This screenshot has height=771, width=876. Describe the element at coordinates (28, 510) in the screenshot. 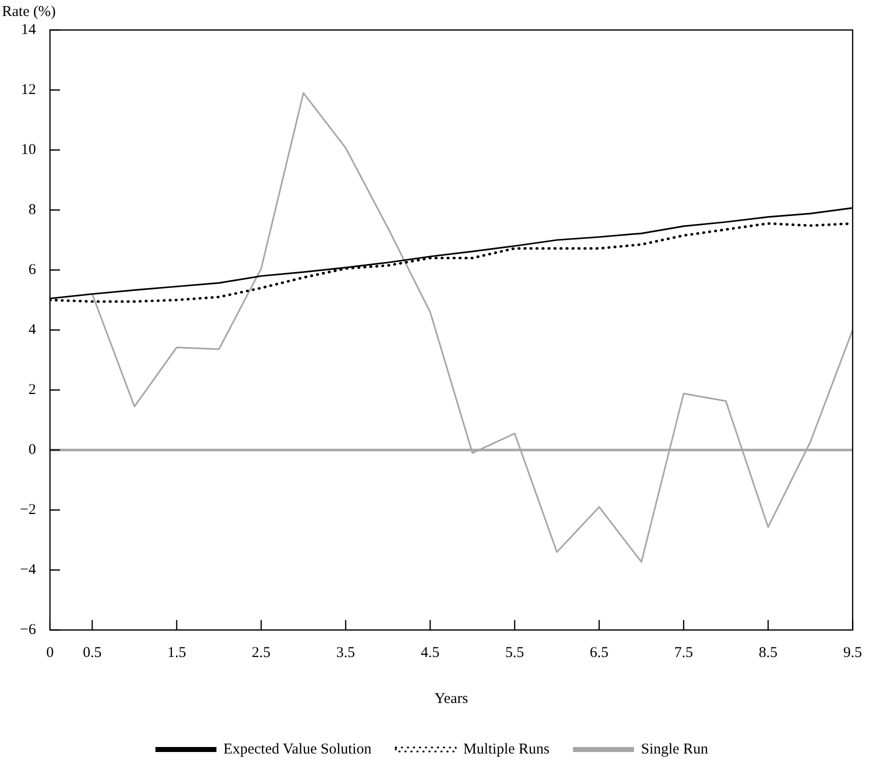

I see `y-tick-label: −2` at that location.